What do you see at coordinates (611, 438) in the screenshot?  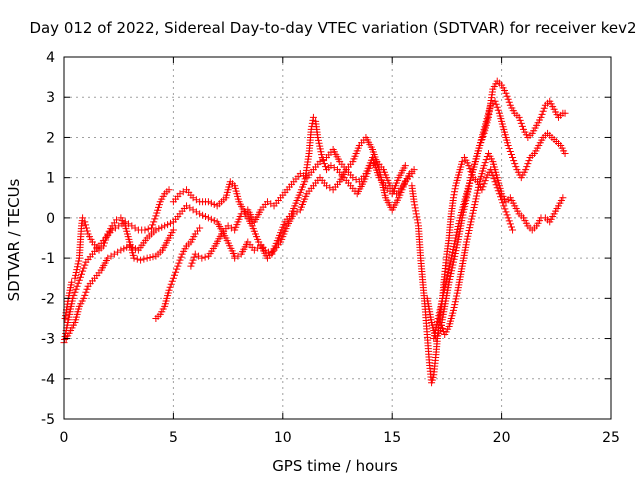 I see `x-tick-label: 25` at bounding box center [611, 438].